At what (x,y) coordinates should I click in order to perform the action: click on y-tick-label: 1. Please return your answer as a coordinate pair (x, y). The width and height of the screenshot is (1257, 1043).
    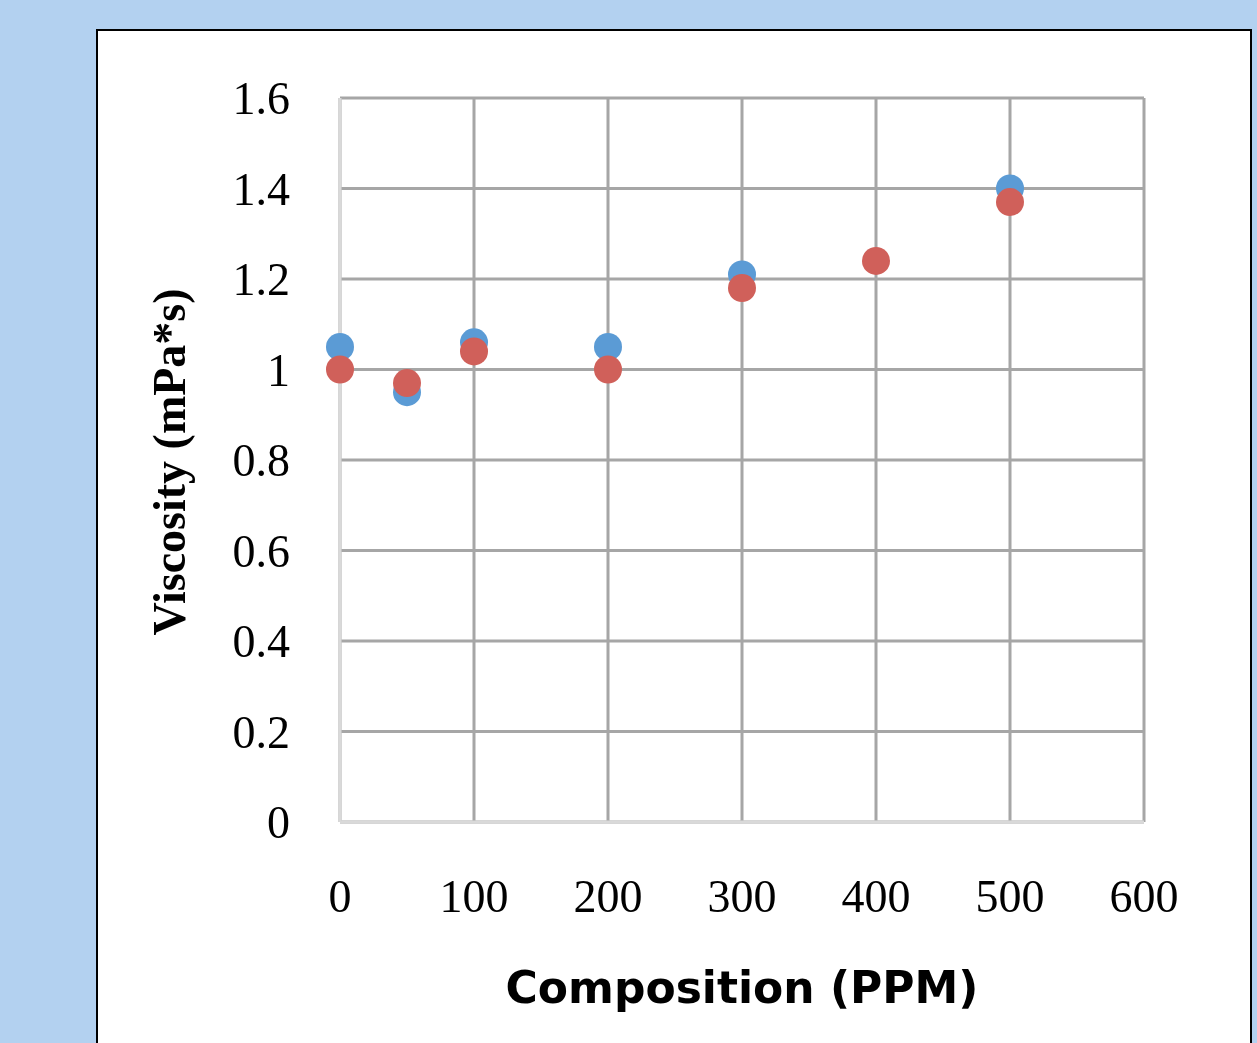
    Looking at the image, I should click on (278, 370).